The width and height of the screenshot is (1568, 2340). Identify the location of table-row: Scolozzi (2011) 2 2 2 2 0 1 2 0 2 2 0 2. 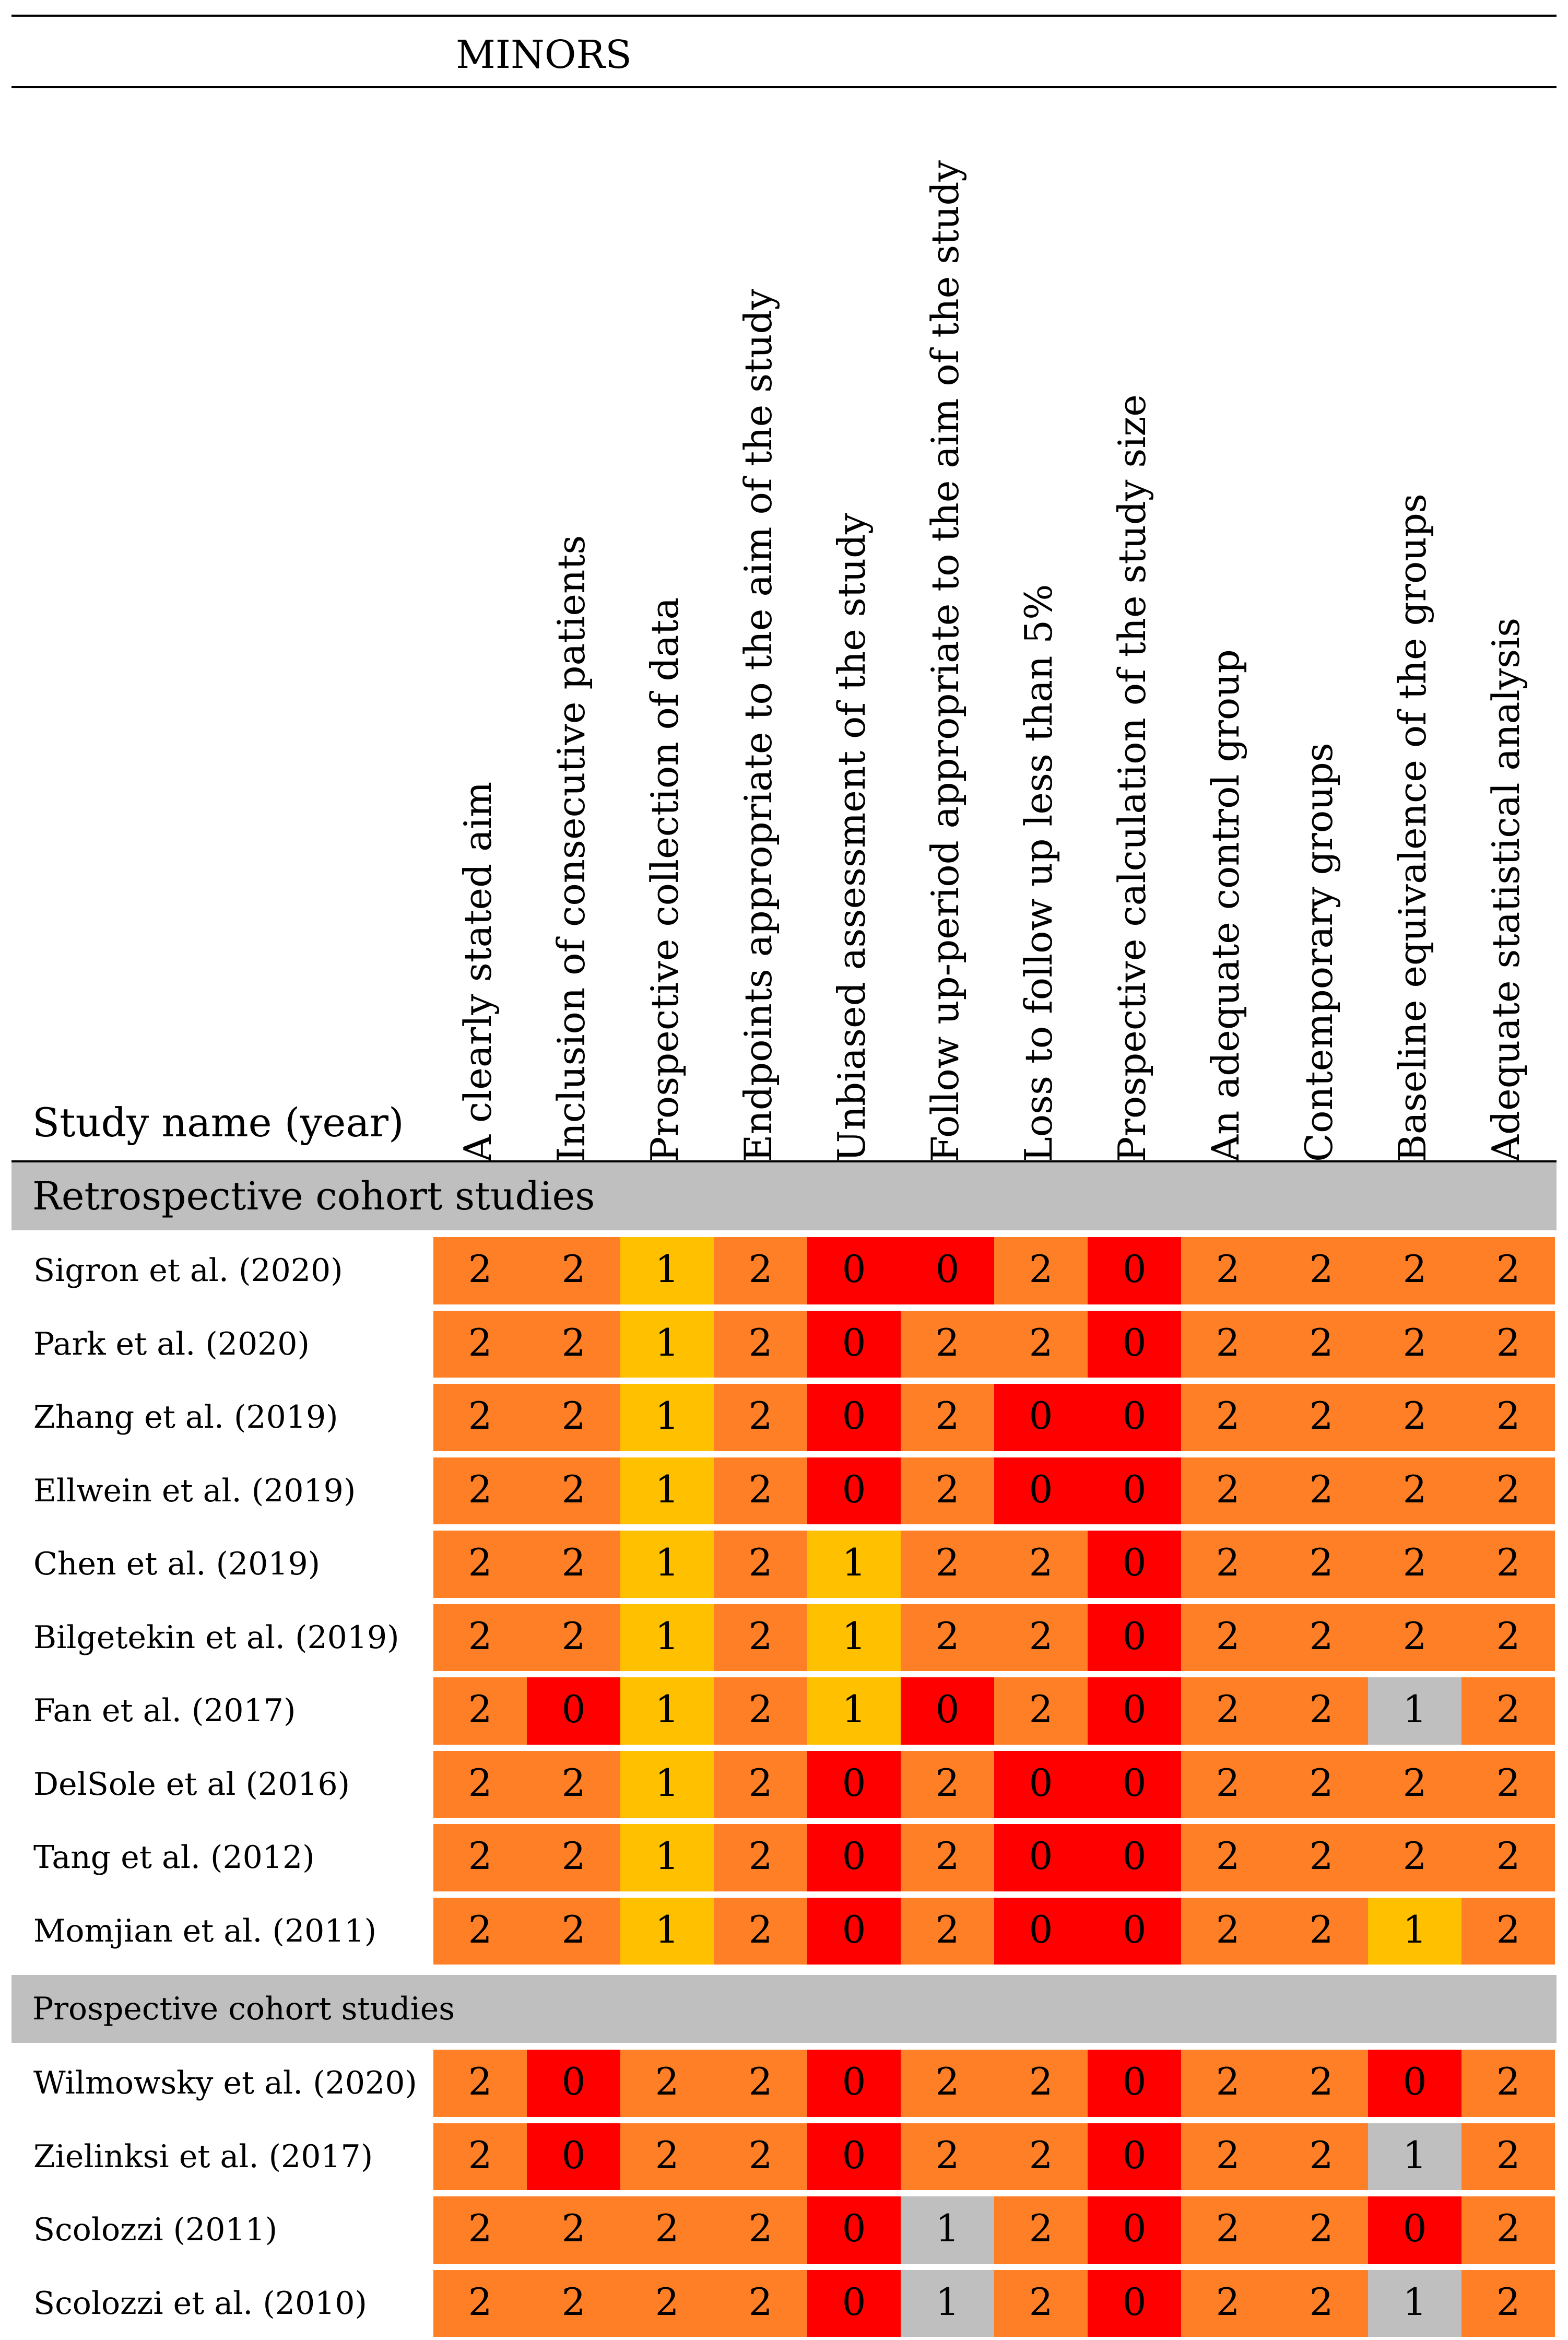
(784, 2230).